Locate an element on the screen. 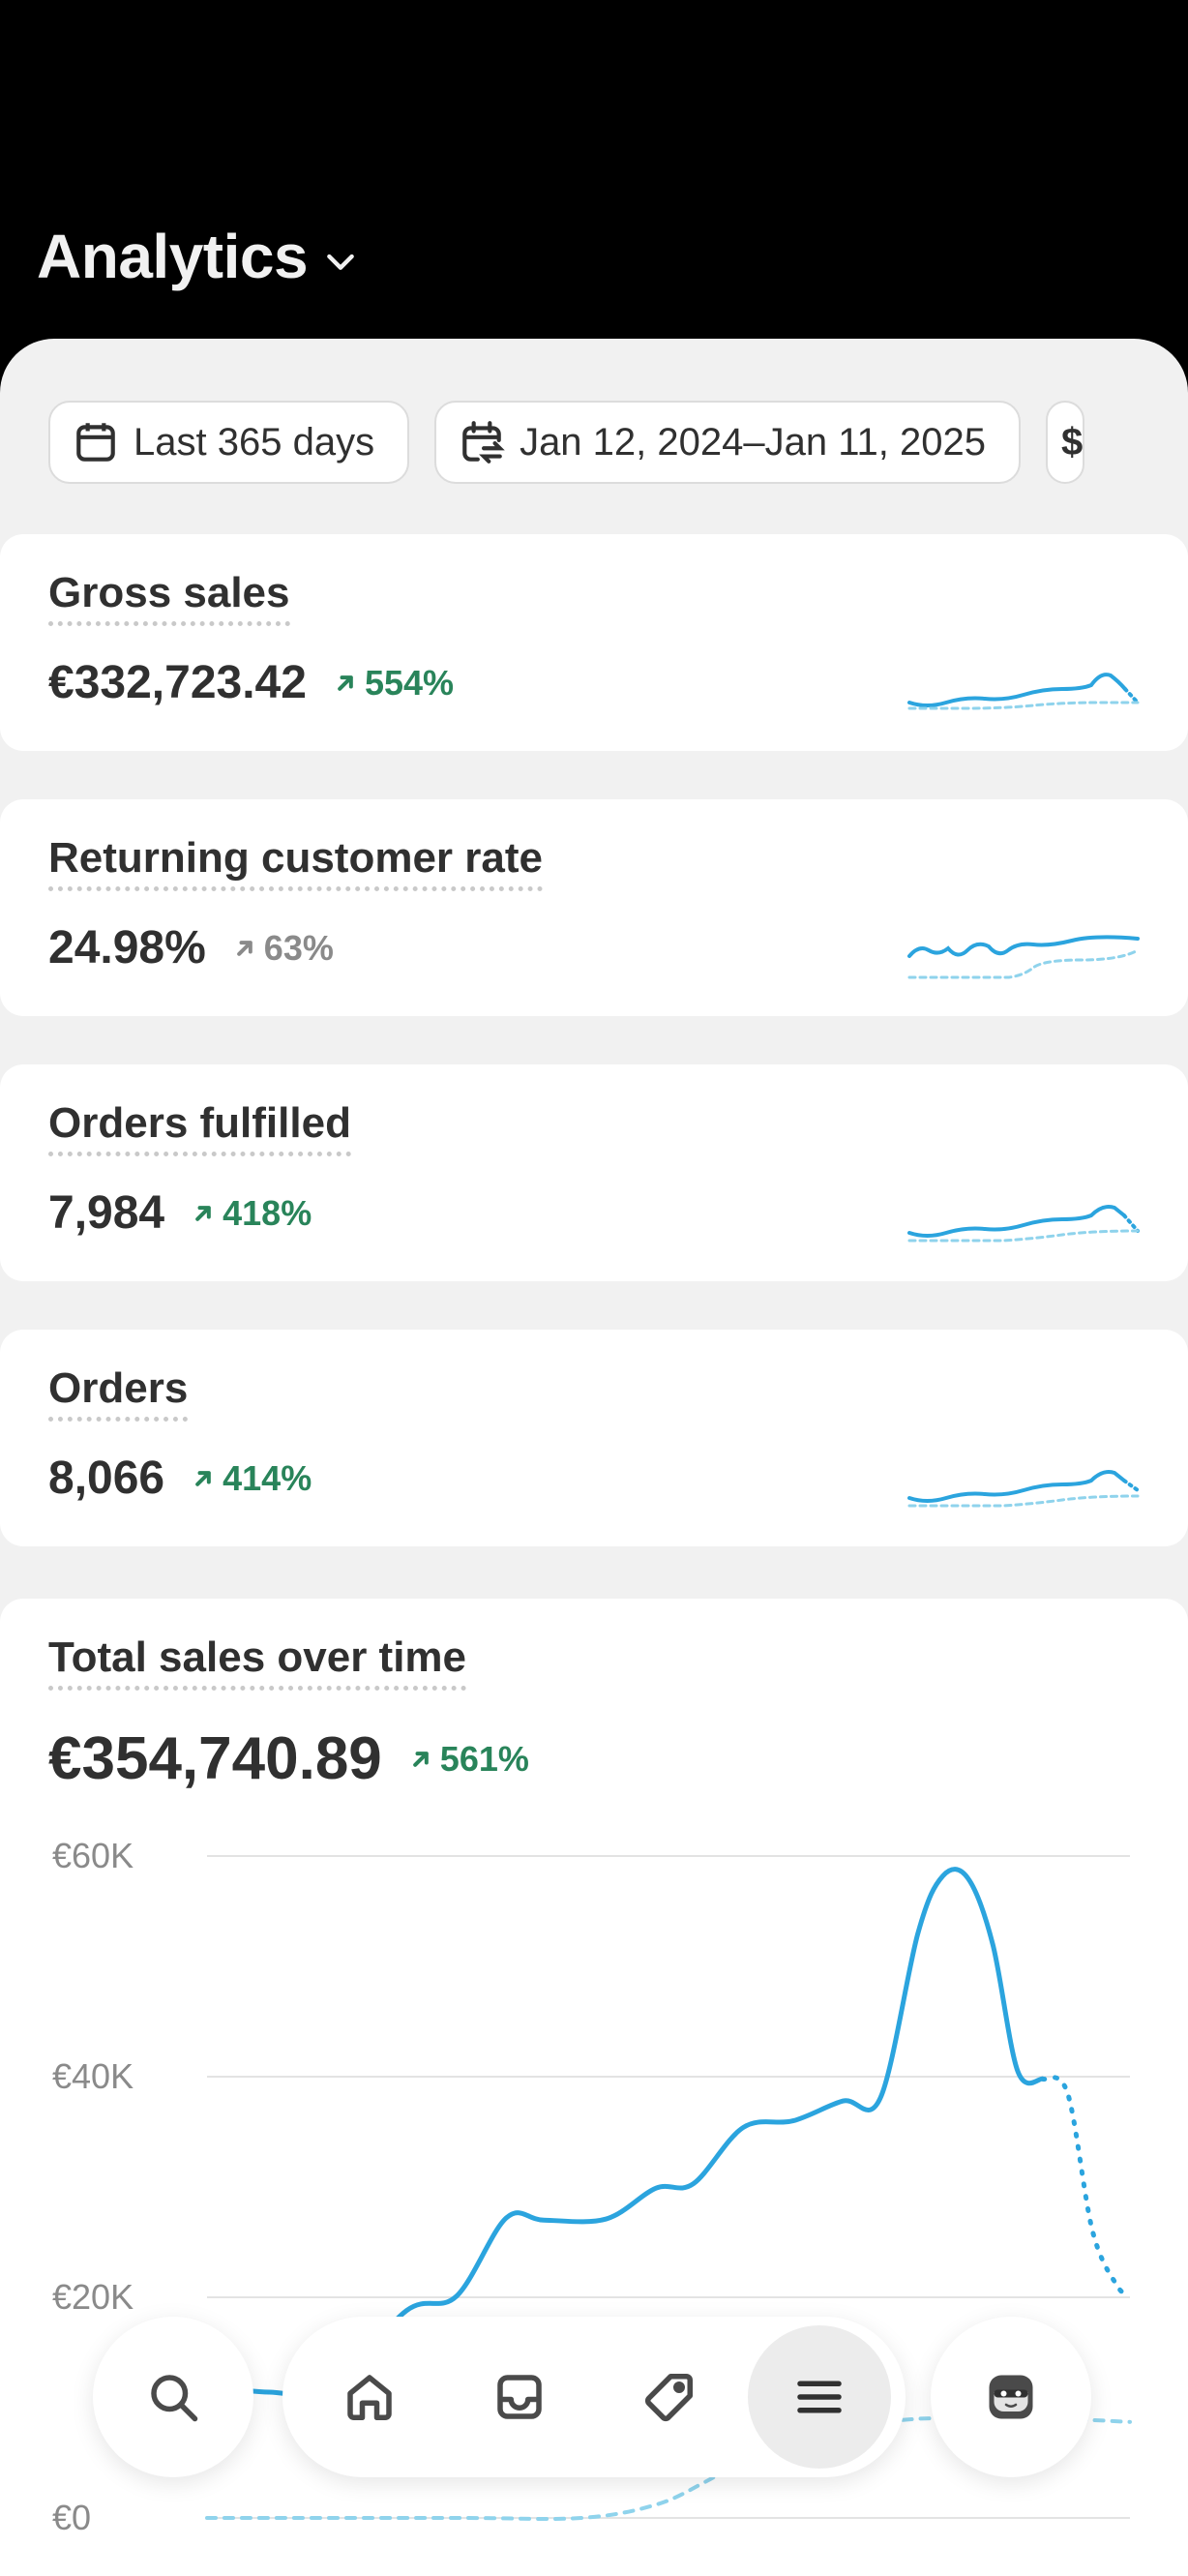  page-title: Analytics is located at coordinates (173, 256).